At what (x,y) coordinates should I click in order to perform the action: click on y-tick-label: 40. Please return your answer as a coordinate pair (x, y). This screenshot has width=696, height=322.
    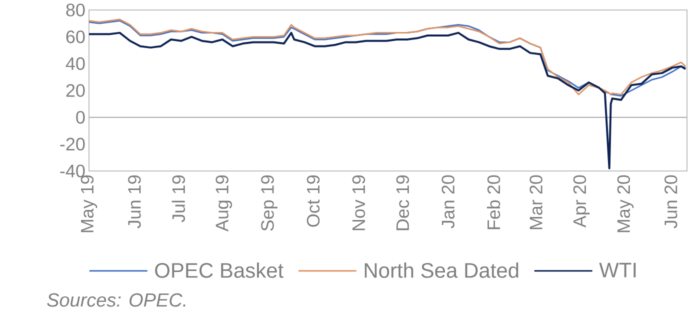
    Looking at the image, I should click on (75, 63).